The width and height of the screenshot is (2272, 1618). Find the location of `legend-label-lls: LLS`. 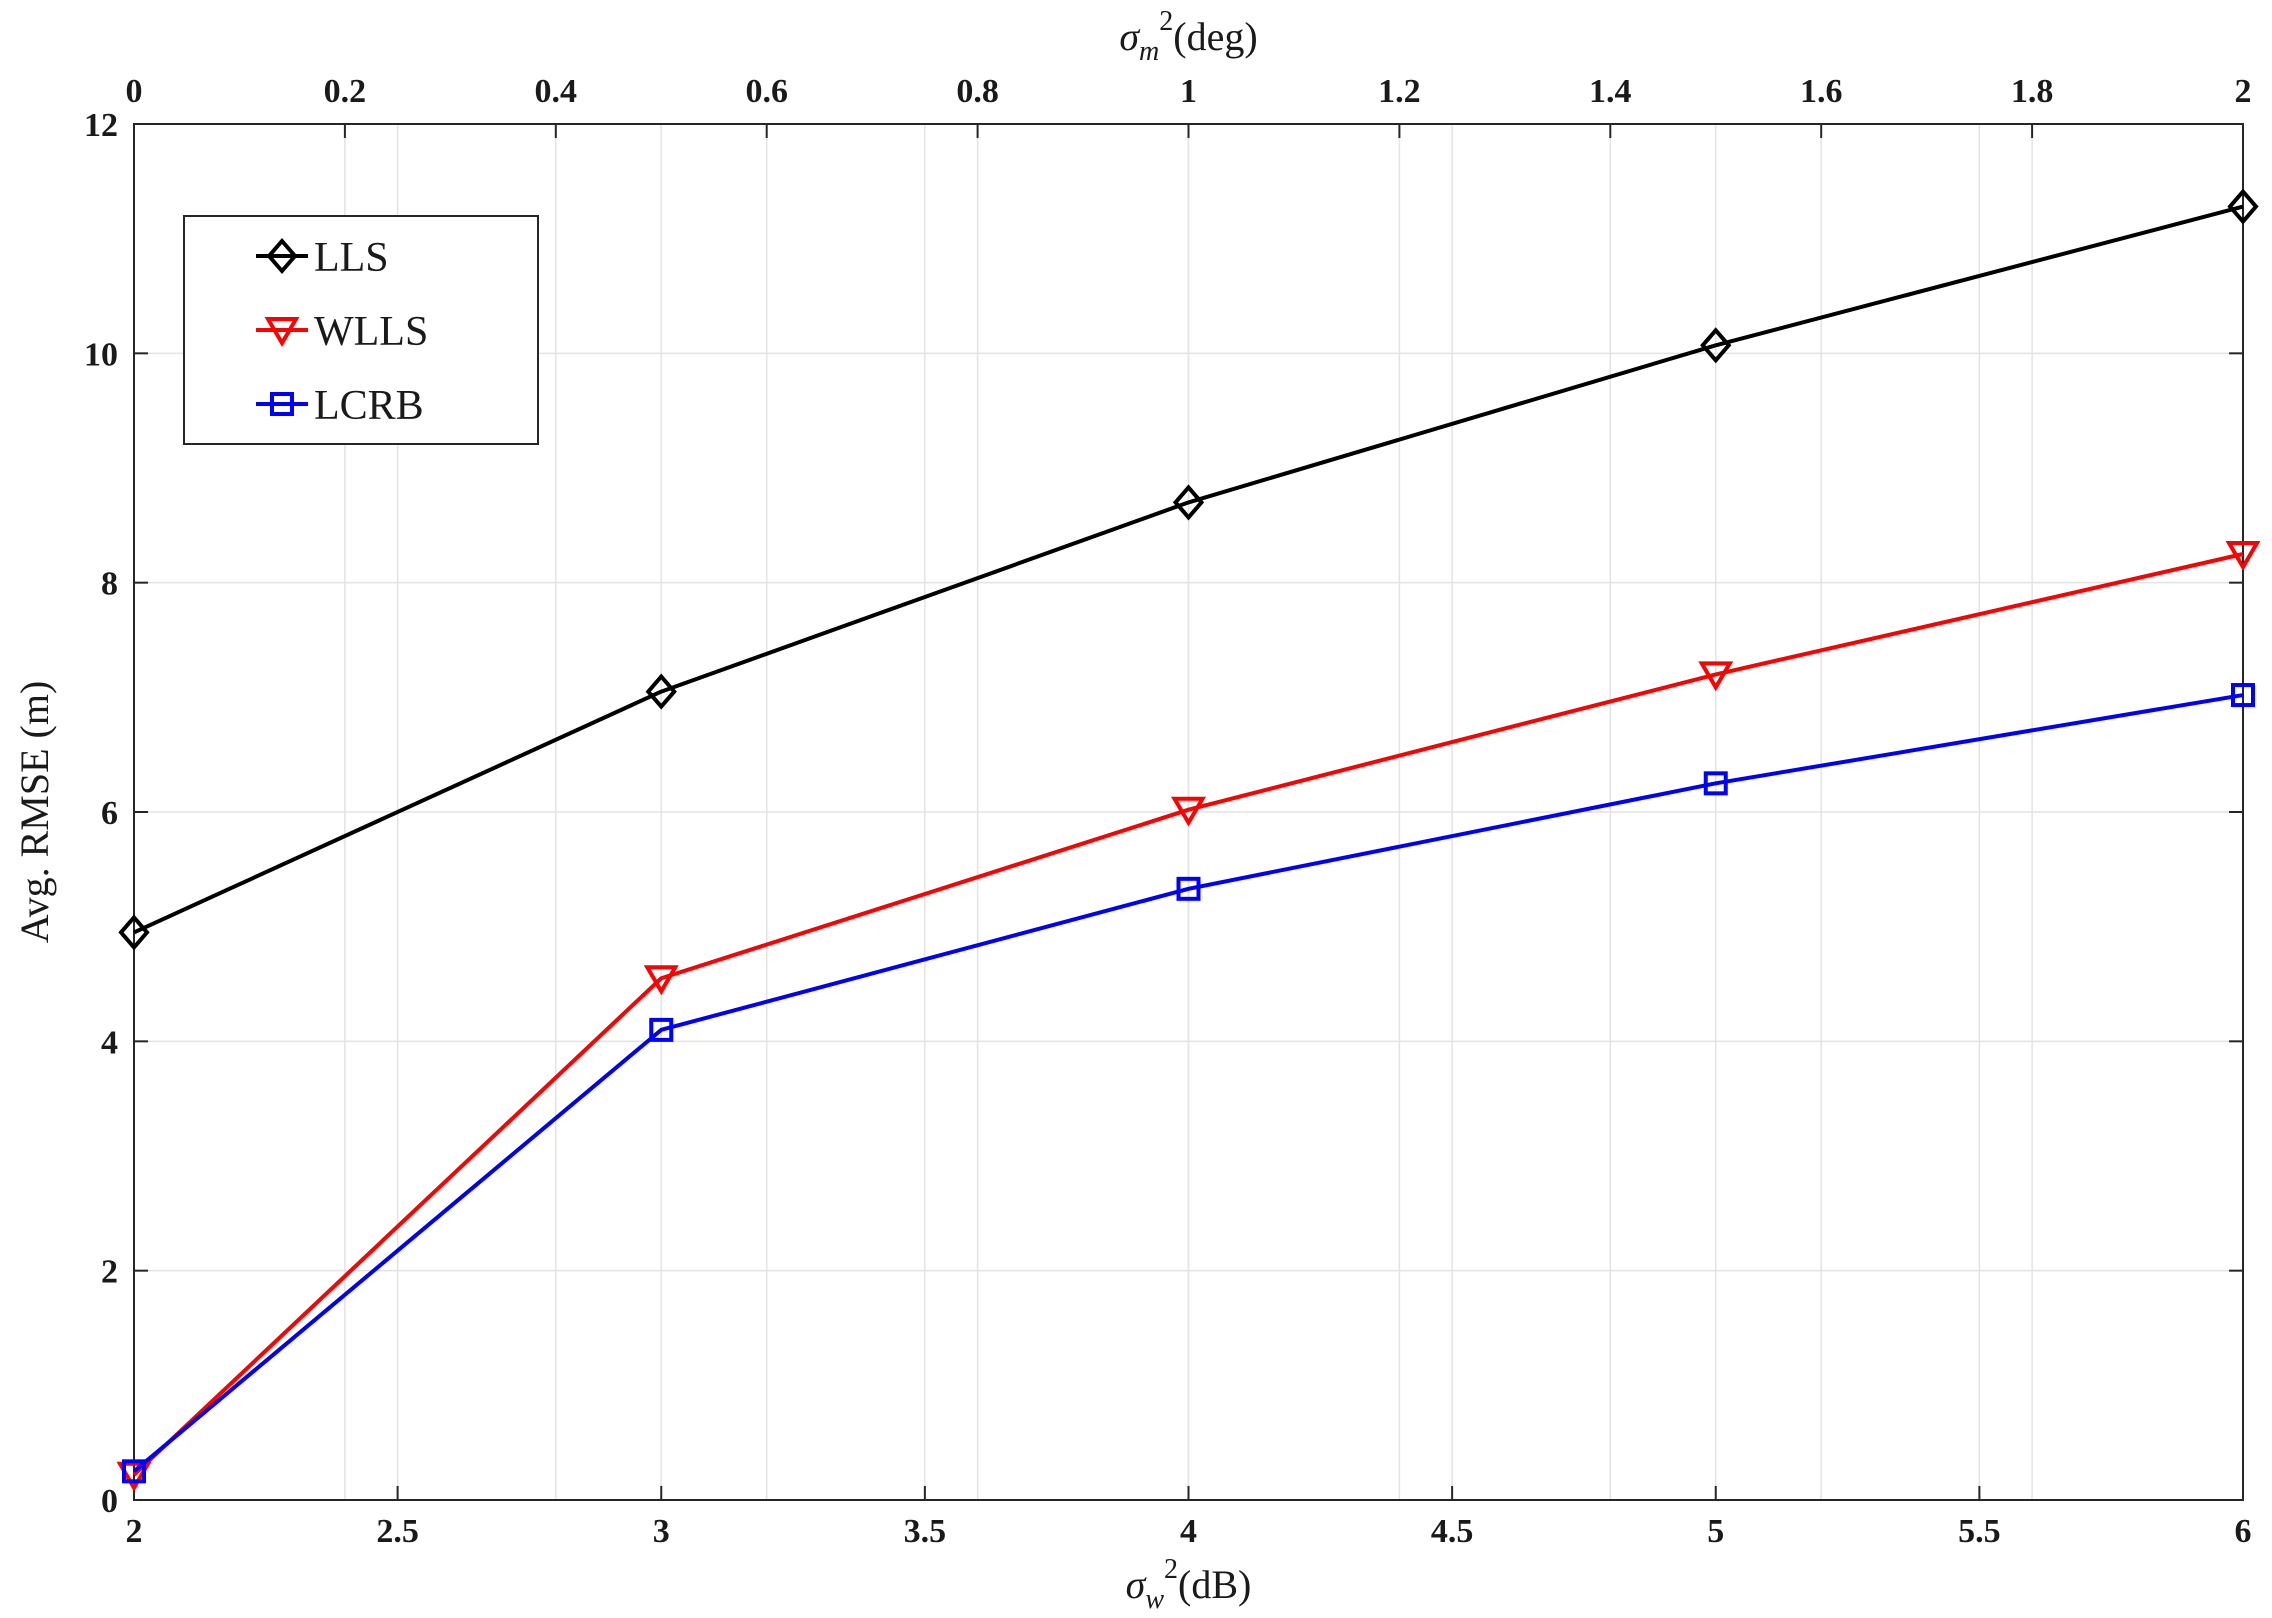

legend-label-lls: LLS is located at coordinates (351, 258).